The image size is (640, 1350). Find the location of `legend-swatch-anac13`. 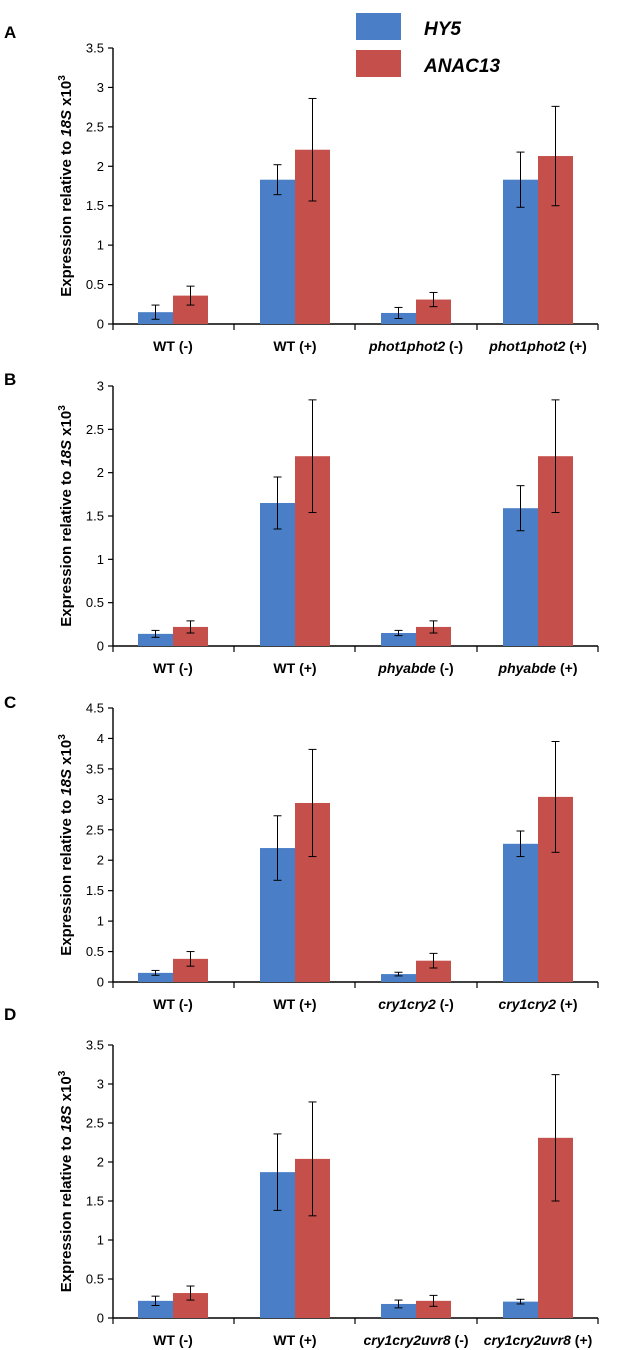

legend-swatch-anac13 is located at coordinates (378, 63).